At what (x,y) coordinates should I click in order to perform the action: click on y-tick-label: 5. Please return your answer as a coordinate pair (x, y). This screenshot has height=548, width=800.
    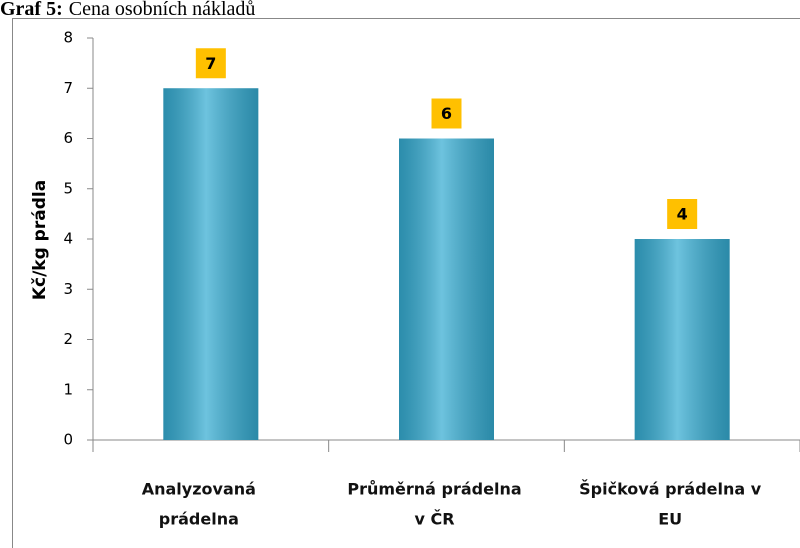
    Looking at the image, I should click on (68, 188).